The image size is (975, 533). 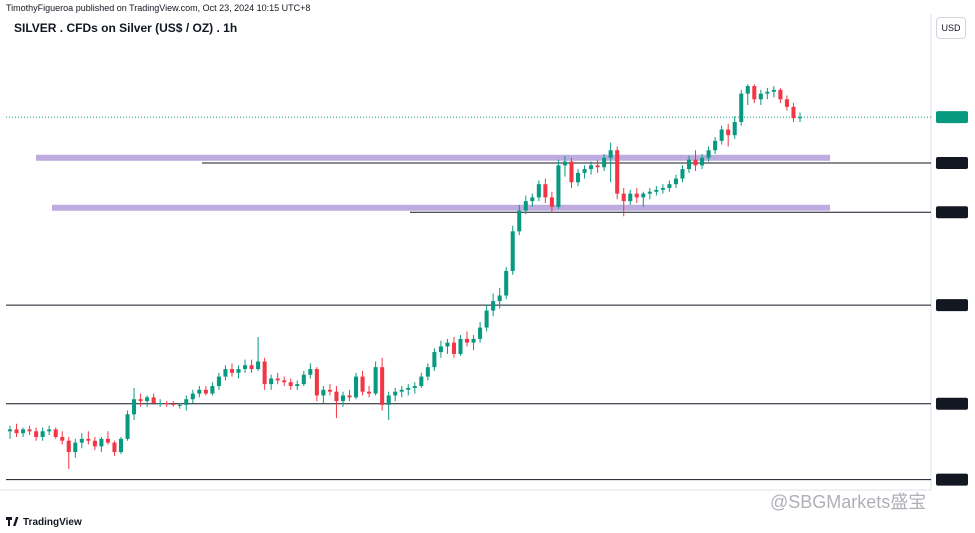 I want to click on currency-button: USD, so click(x=951, y=28).